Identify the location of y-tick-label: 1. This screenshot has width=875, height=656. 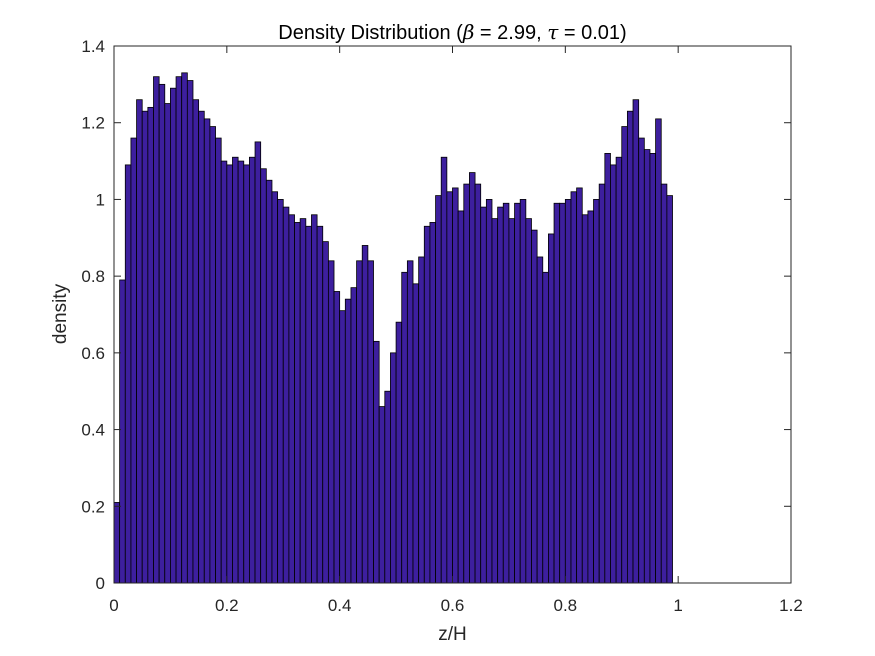
(100, 199).